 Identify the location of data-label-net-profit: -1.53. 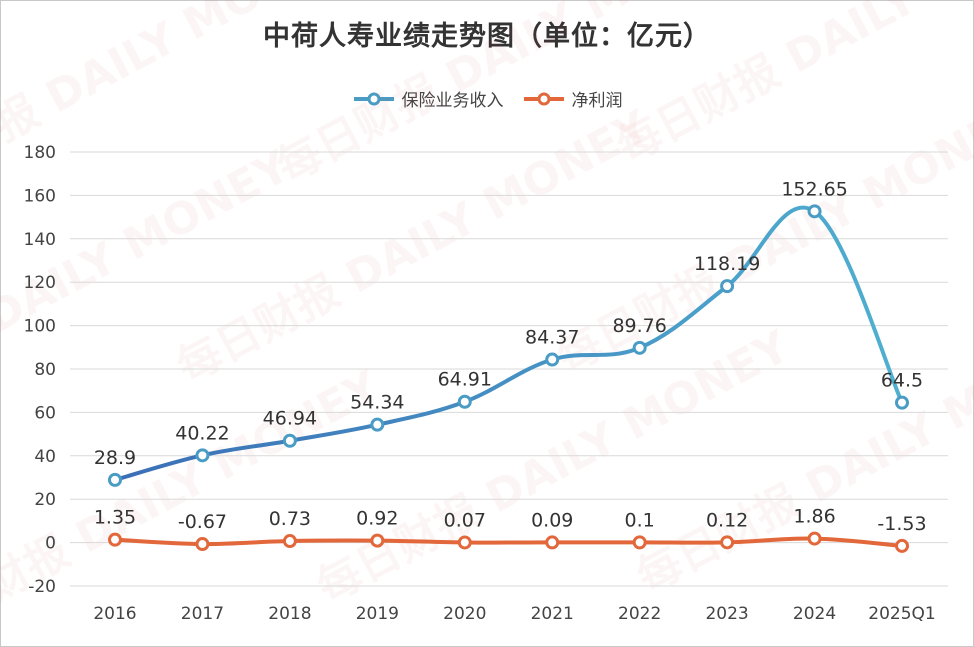
(901, 524).